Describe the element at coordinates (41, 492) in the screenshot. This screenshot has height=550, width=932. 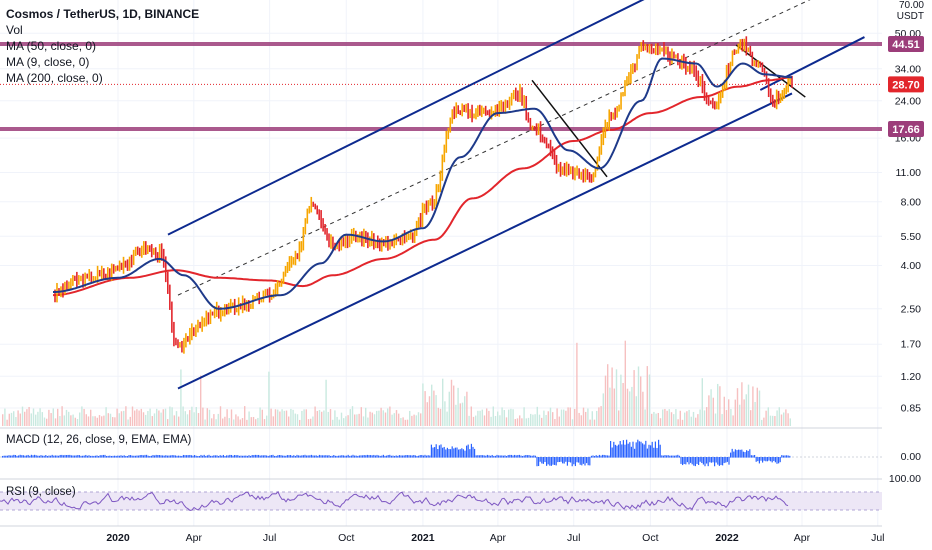
I see `rsi-label: RSI (9, close)` at that location.